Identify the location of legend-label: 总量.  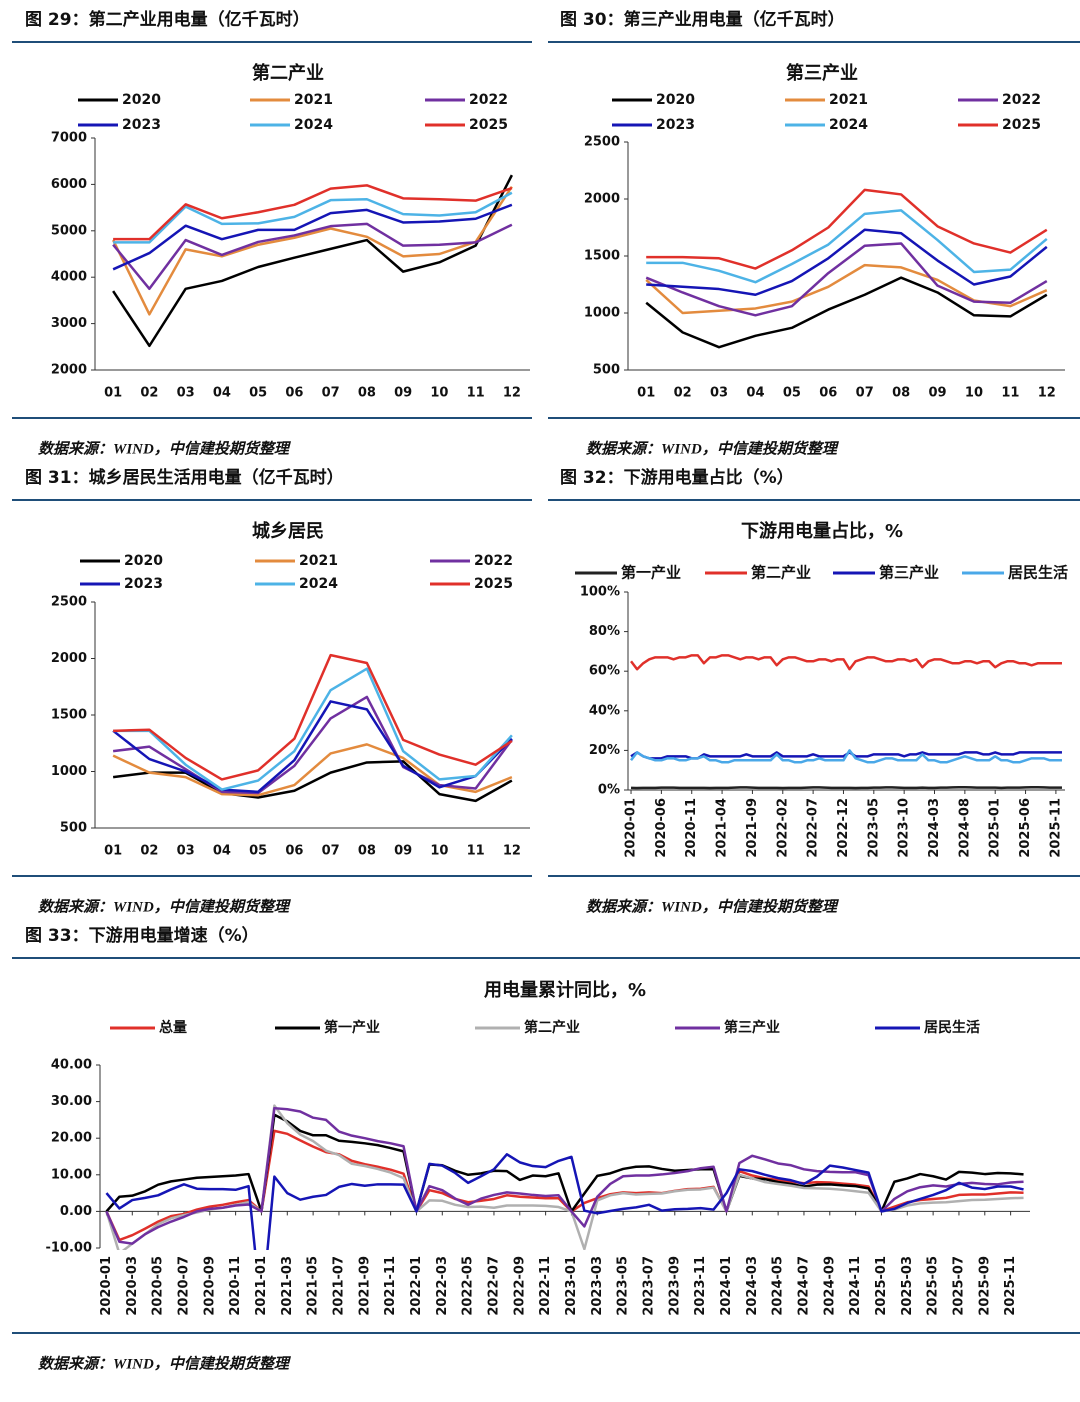
(173, 1027).